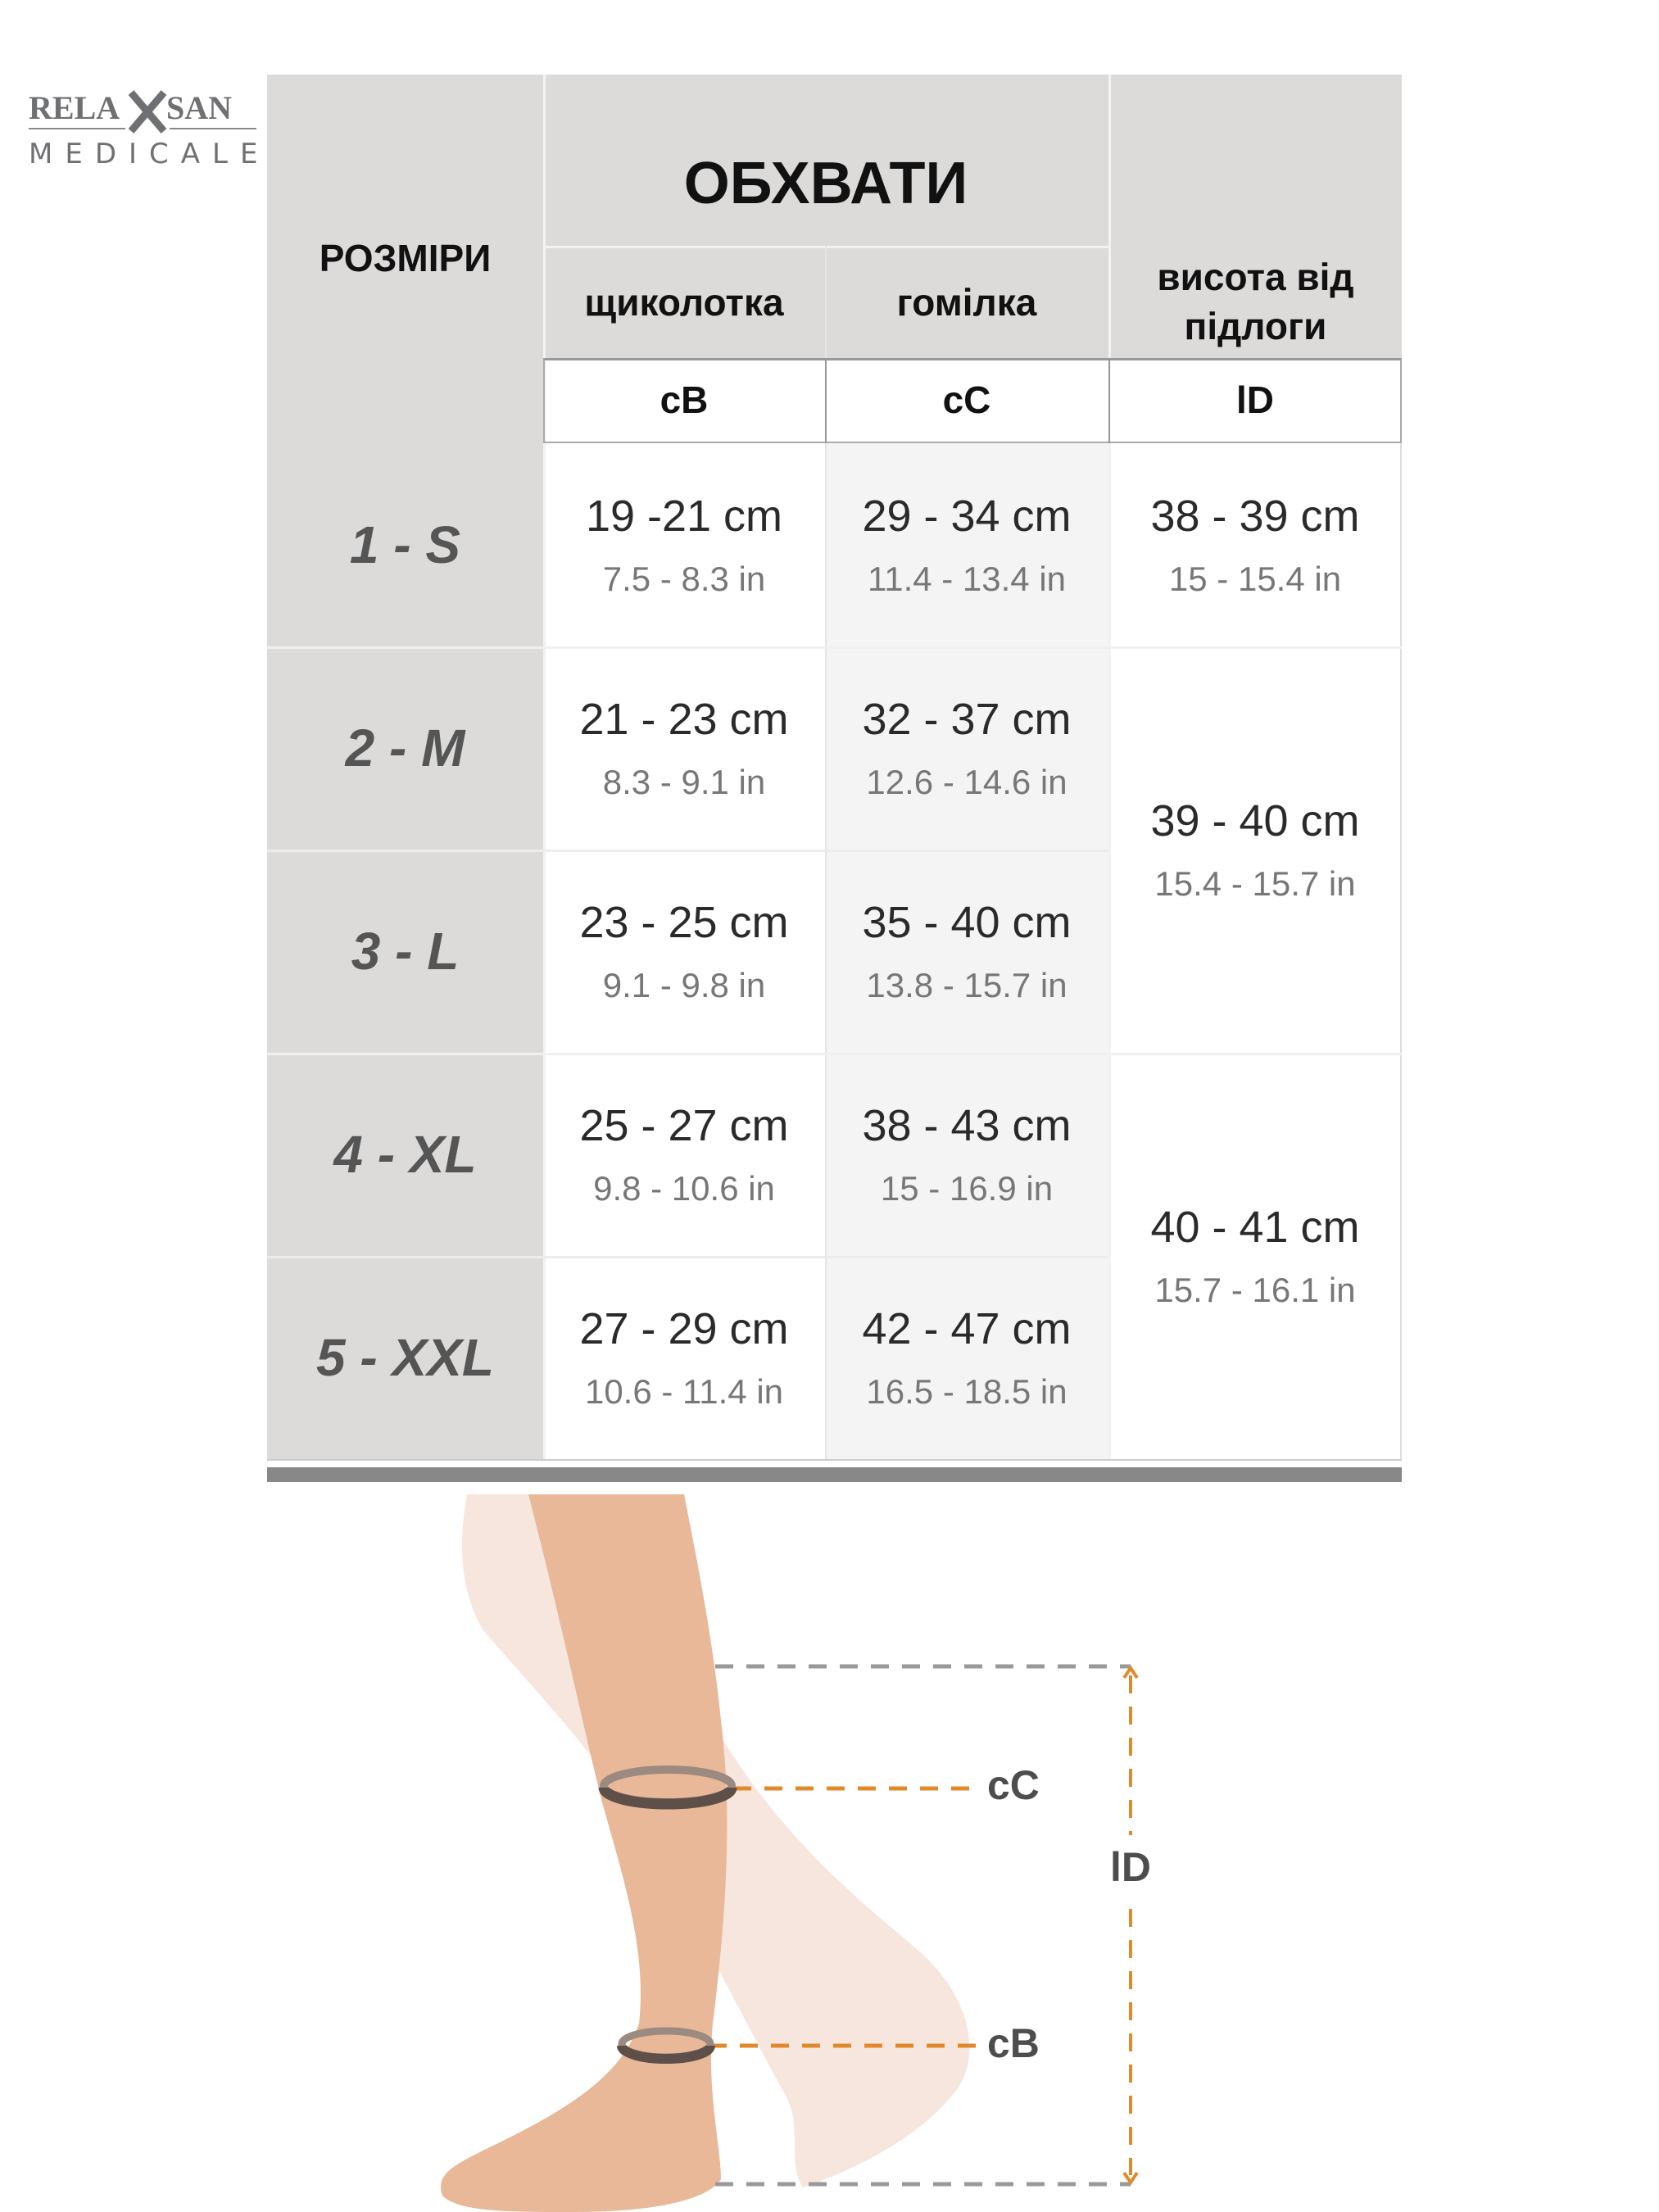 The width and height of the screenshot is (1659, 2212). Describe the element at coordinates (966, 1154) in the screenshot. I see `calf-cell: 38 - 43 cm 15 - 16.9 in` at that location.